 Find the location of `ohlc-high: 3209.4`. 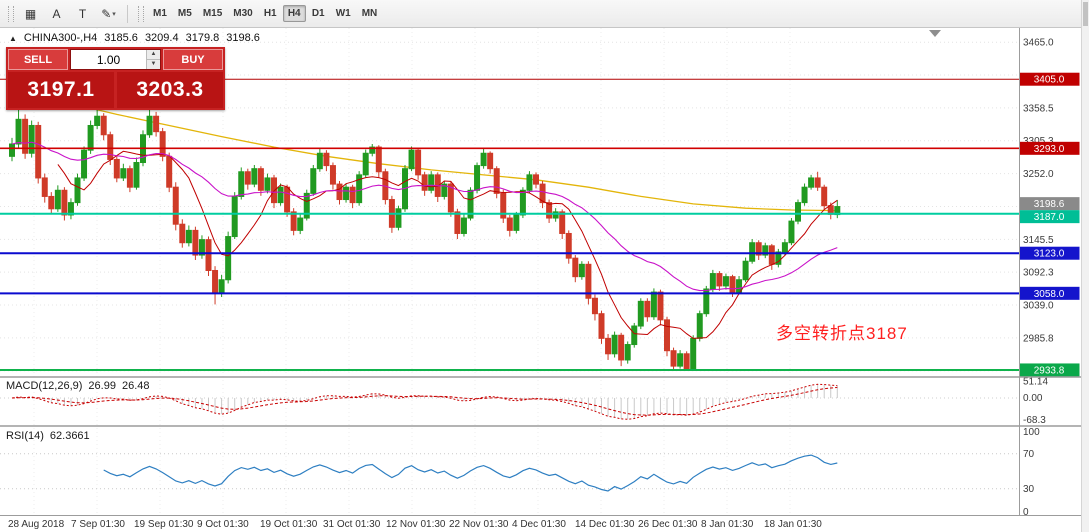

ohlc-high: 3209.4 is located at coordinates (161, 38).